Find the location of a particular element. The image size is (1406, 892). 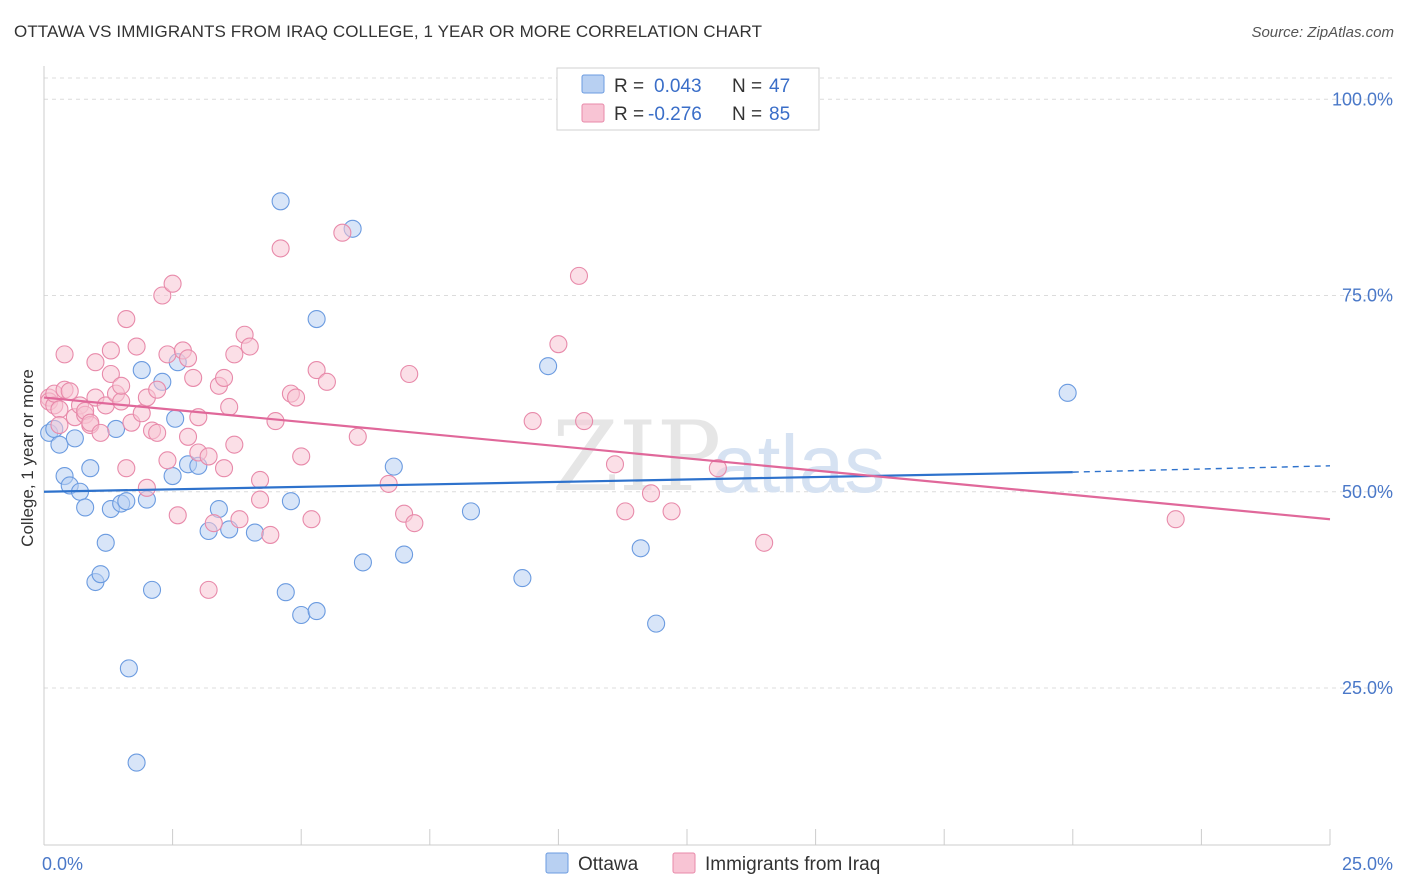

legend-r-label-ottawa: R = is located at coordinates (629, 86).